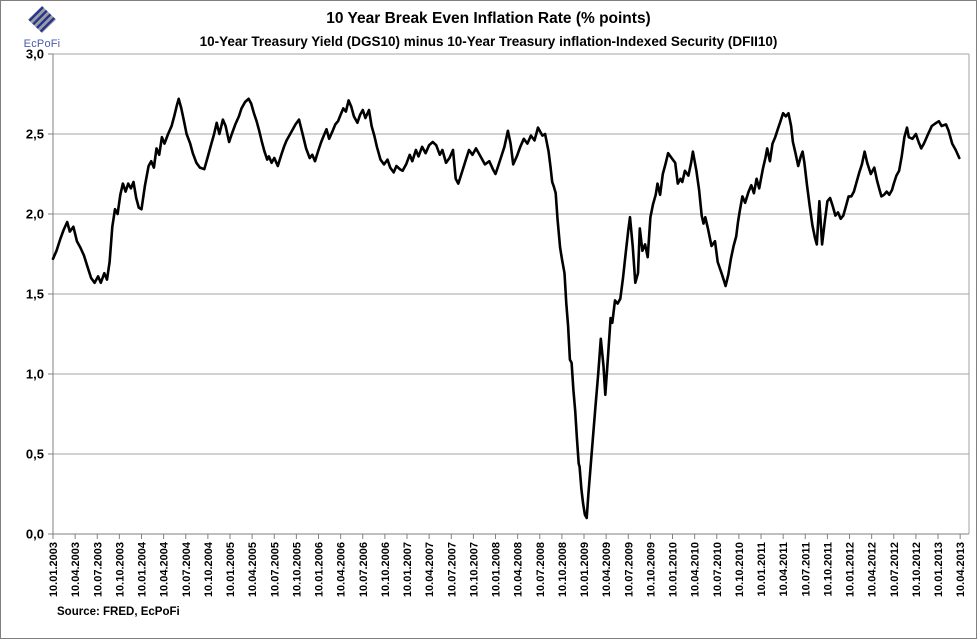  I want to click on x-axis-label: 10.01.2005, so click(231, 569).